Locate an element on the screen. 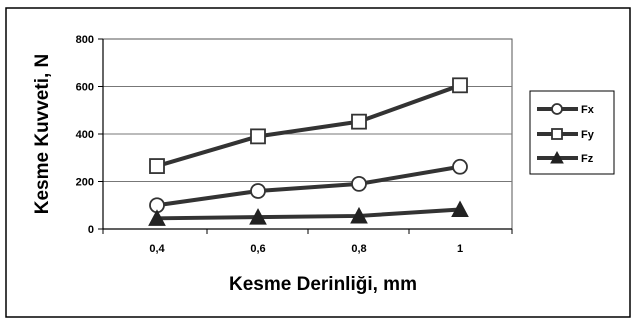 This screenshot has width=639, height=325. x-axis-ticks: 0,4 0,6 0,8 1 is located at coordinates (307, 241).